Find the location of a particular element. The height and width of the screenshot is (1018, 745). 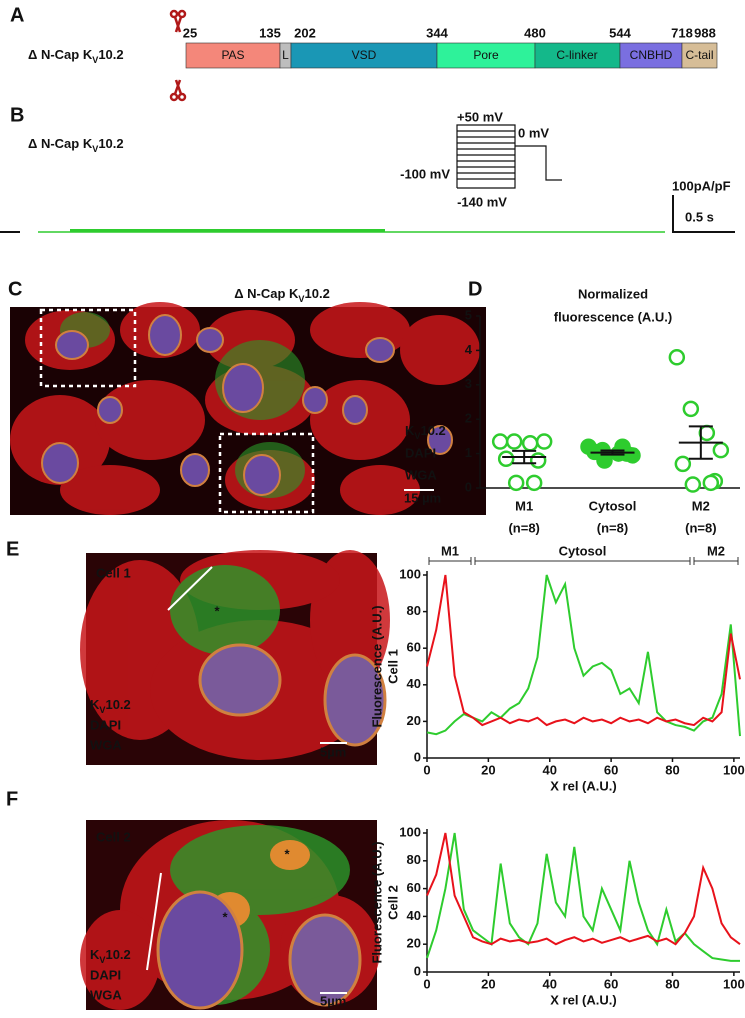

residue-number: 544 is located at coordinates (620, 32).